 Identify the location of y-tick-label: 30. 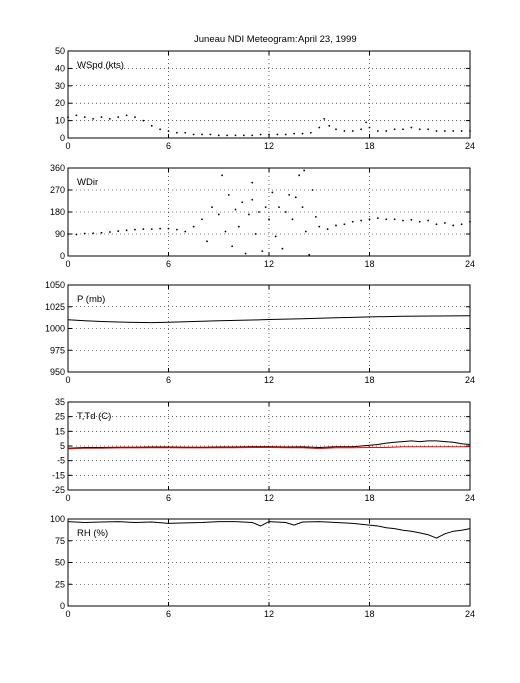
(60, 86).